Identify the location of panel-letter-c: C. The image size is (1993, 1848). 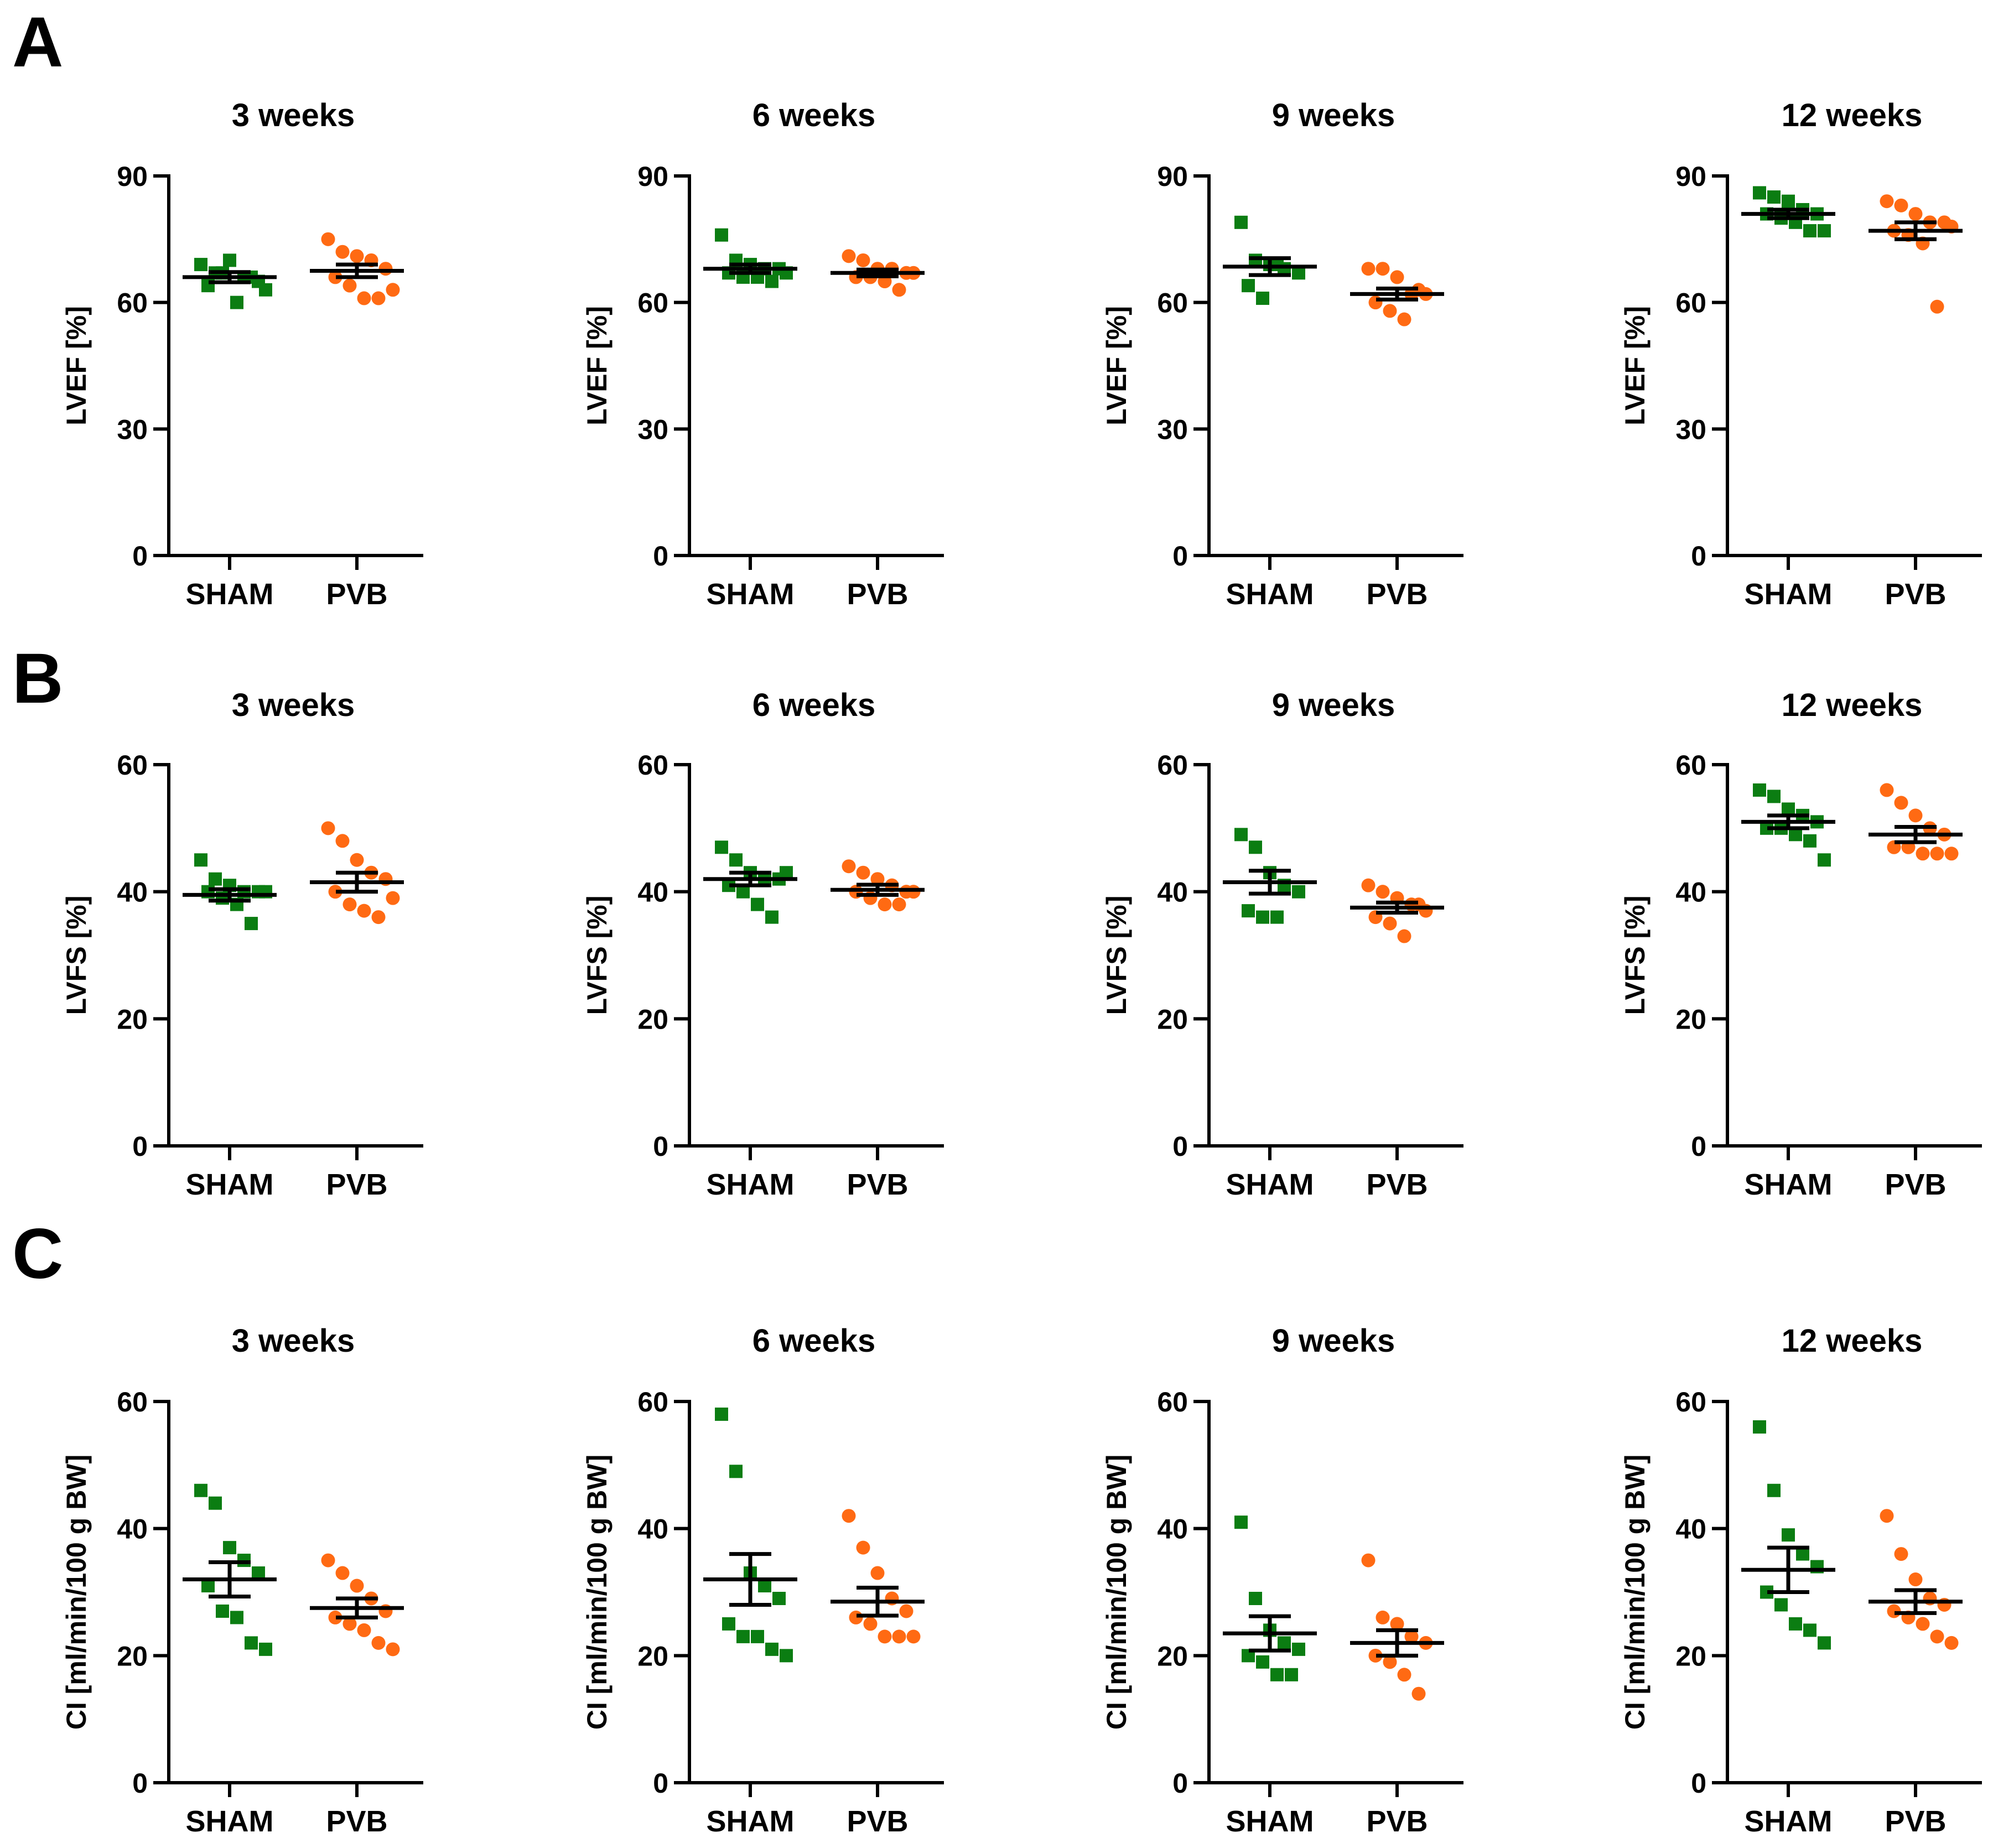
(37, 1254).